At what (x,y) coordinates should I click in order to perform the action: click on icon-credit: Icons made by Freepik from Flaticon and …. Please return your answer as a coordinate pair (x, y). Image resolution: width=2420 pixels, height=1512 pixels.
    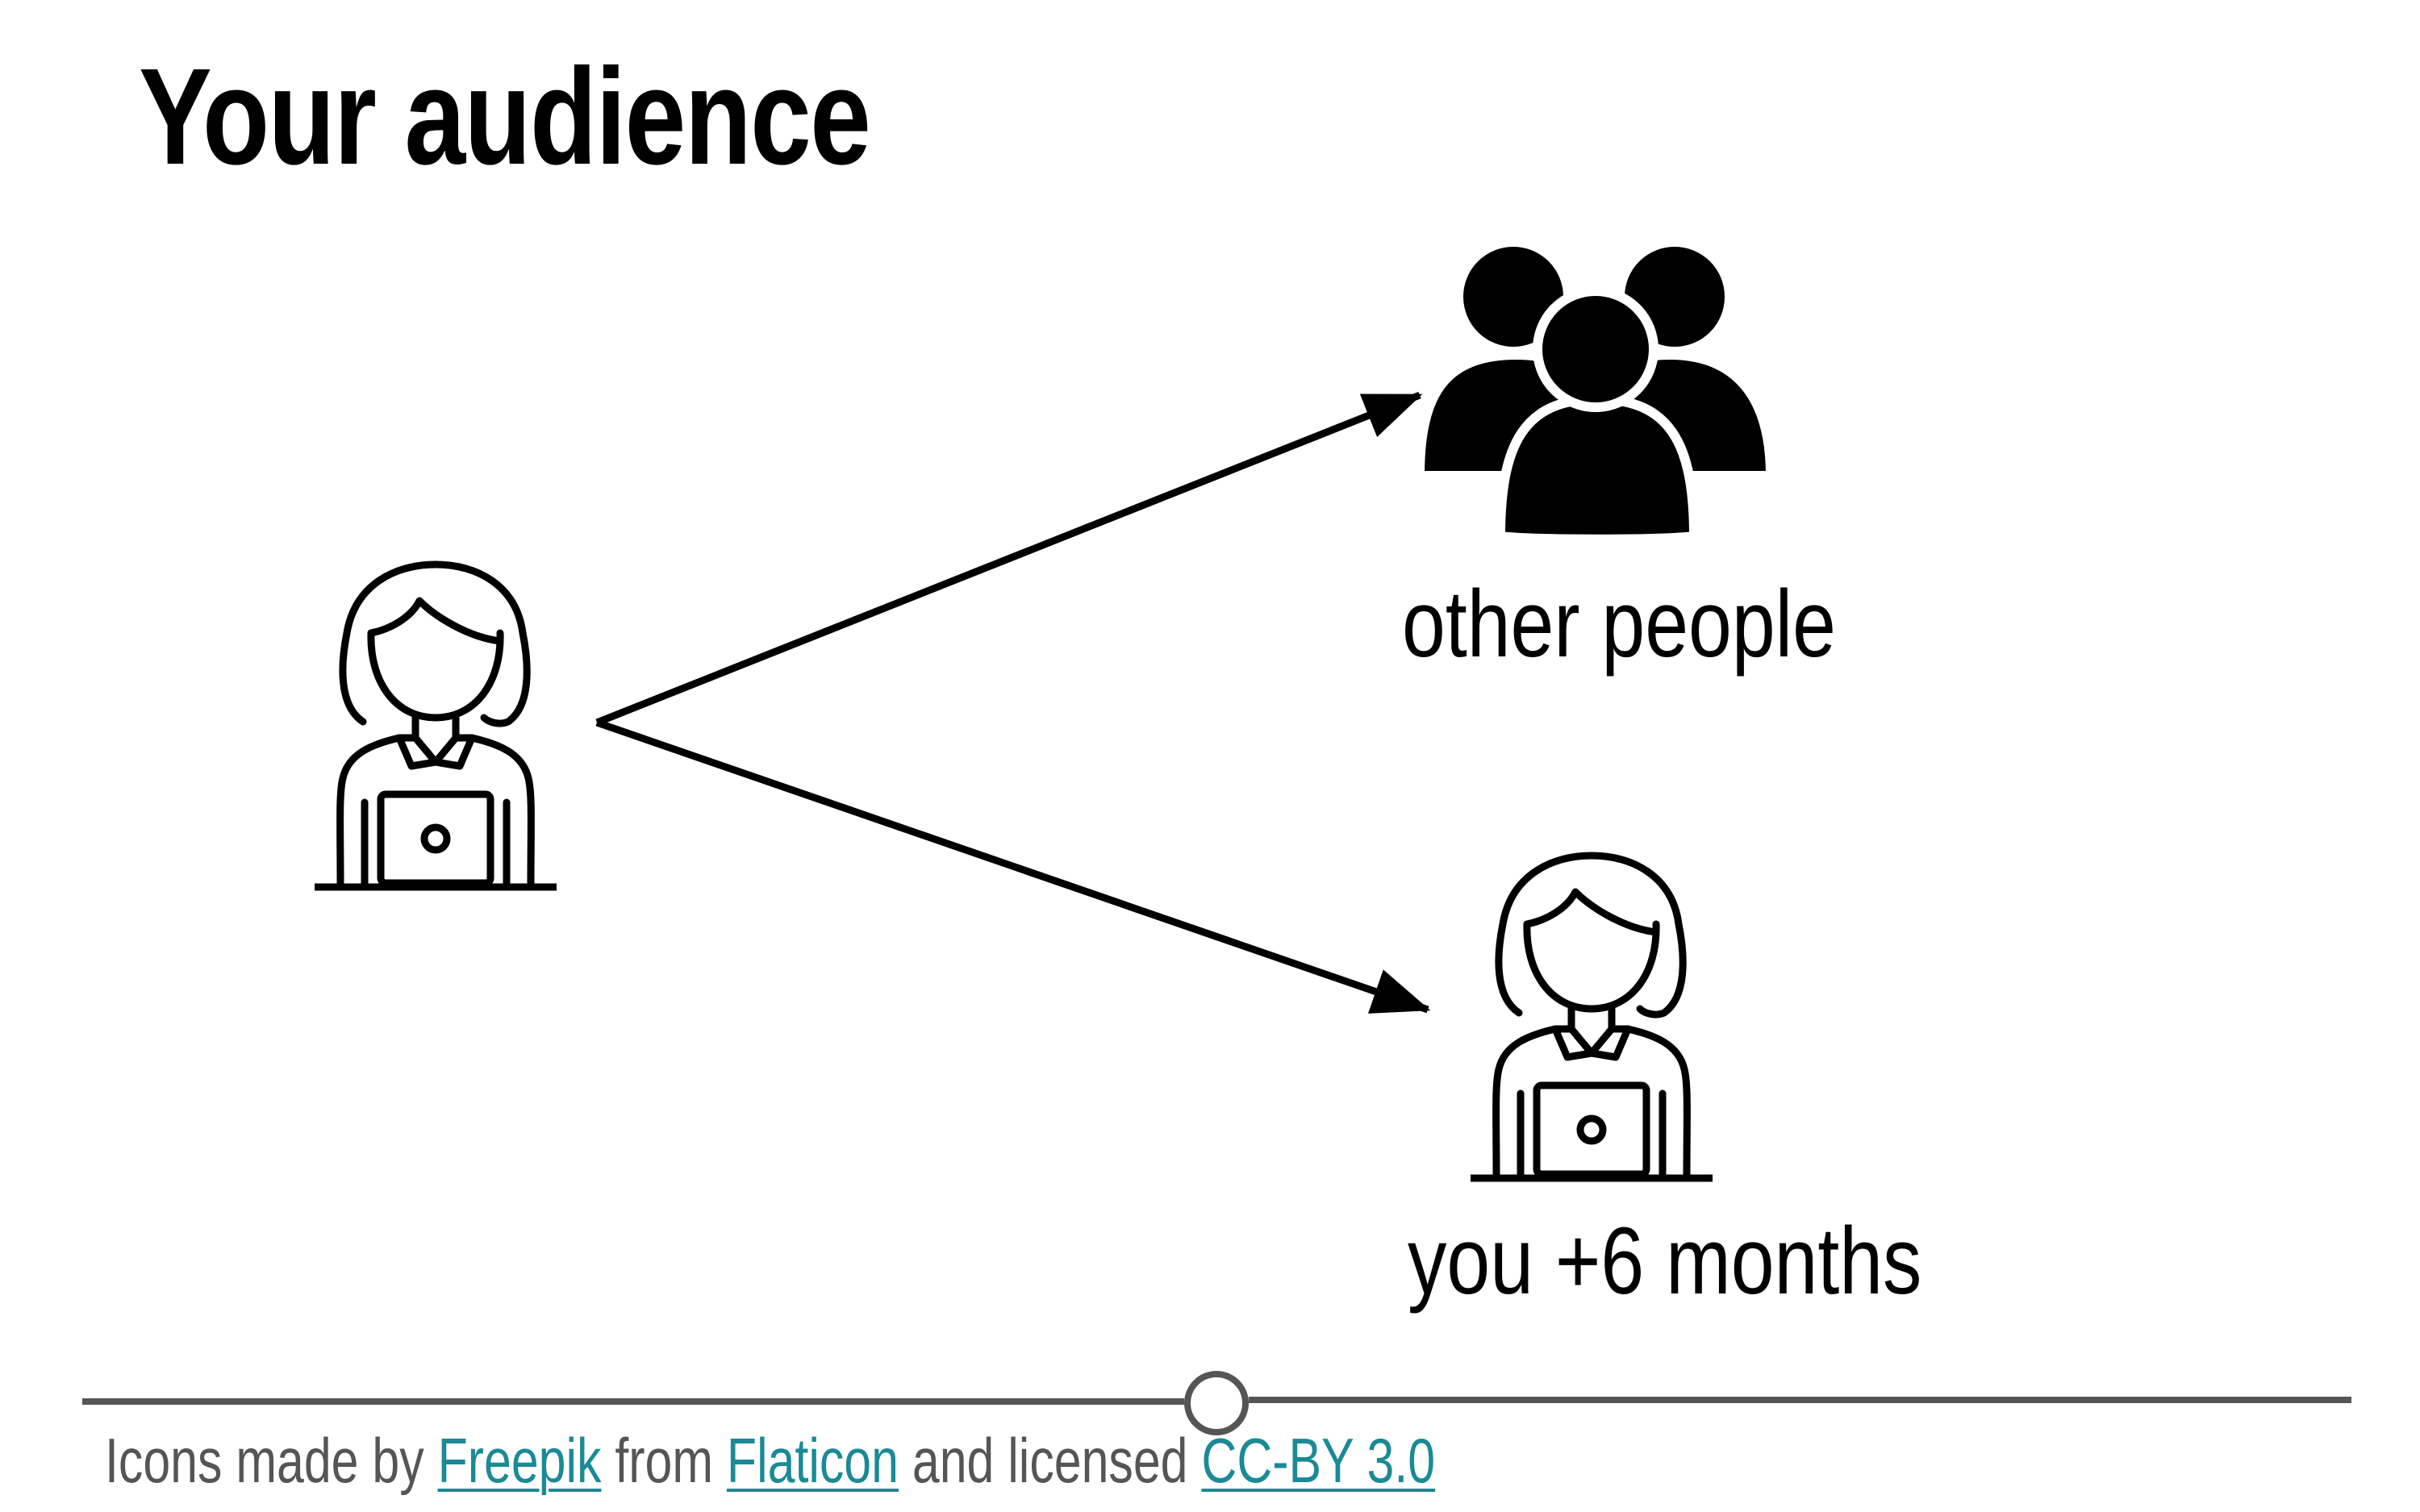
    Looking at the image, I should click on (770, 1460).